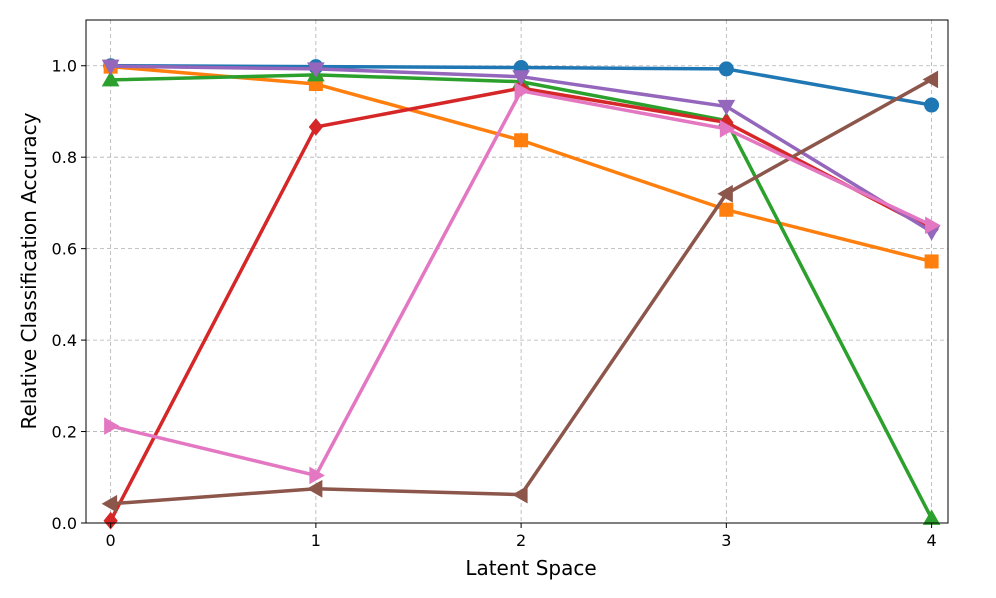 This screenshot has height=598, width=996. I want to click on y-axis-label: Relative Classification Accuracy, so click(29, 270).